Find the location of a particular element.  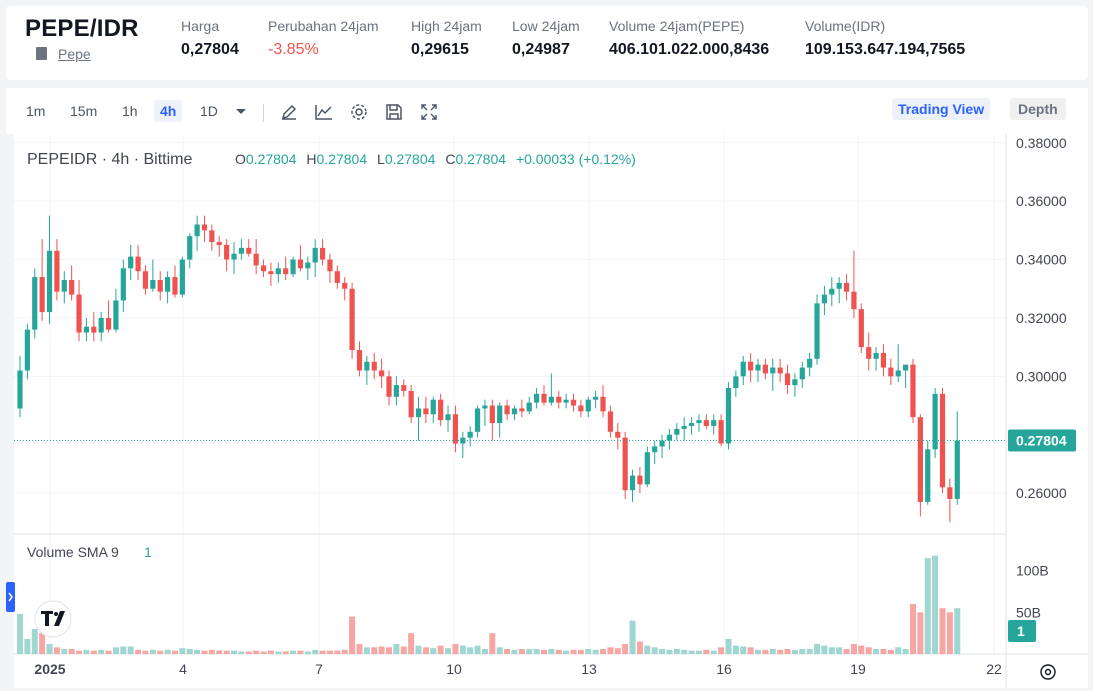

trading-view-button: Trading View is located at coordinates (941, 109).